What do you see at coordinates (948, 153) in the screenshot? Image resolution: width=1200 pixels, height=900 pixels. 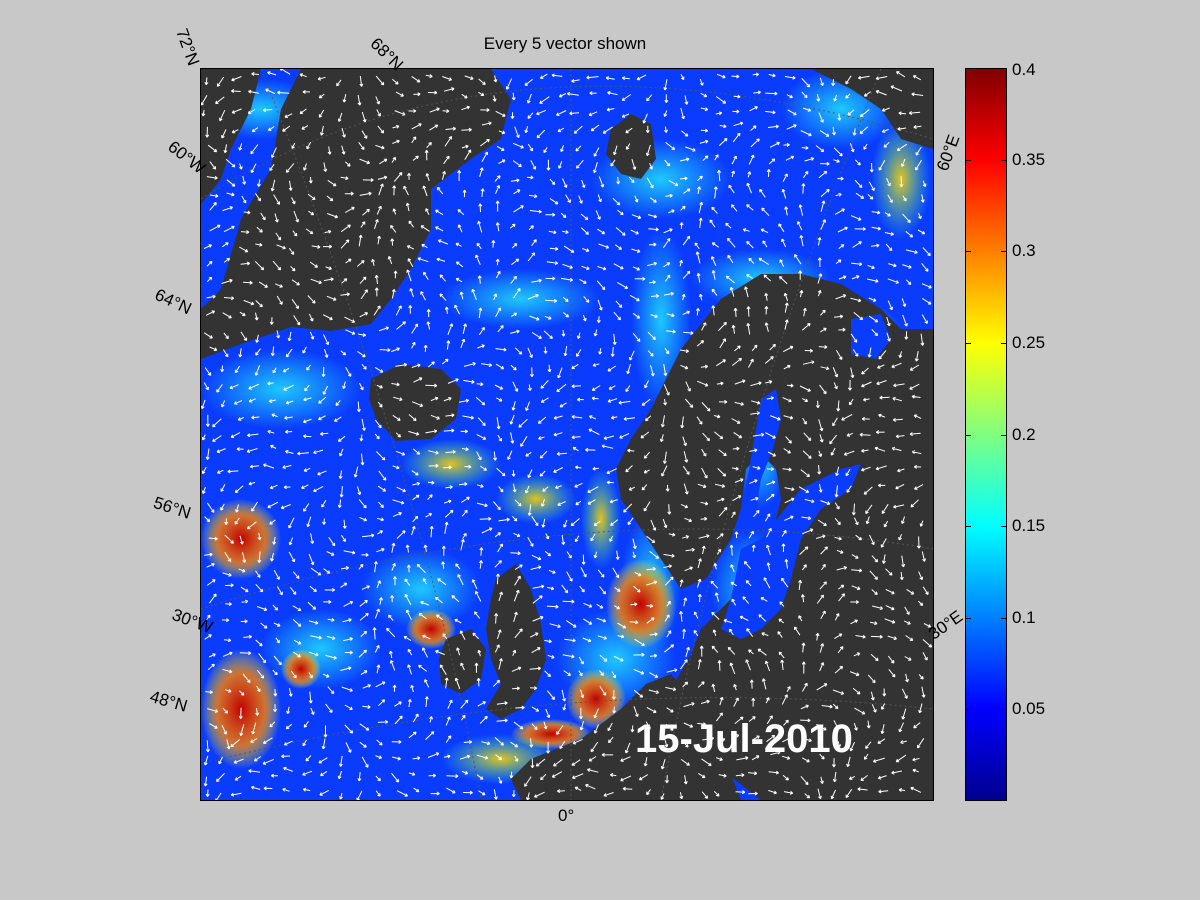 I see `lon-label-60e: 60°E` at bounding box center [948, 153].